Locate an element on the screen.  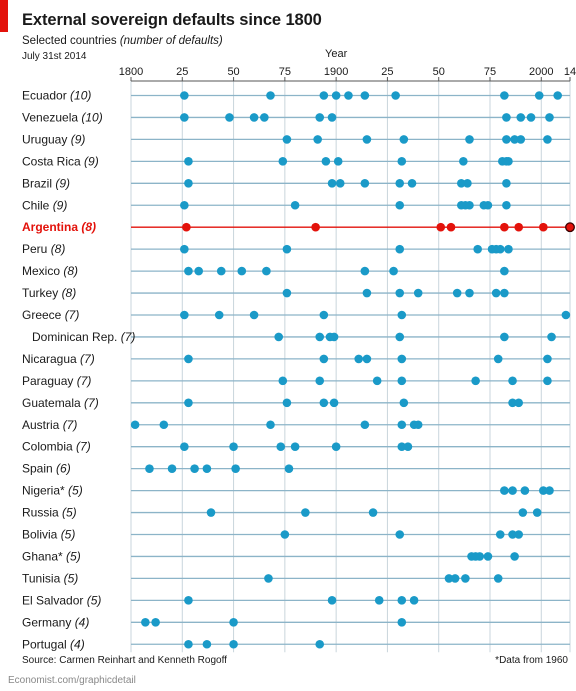
x-axis-title: Year is located at coordinates (336, 54).